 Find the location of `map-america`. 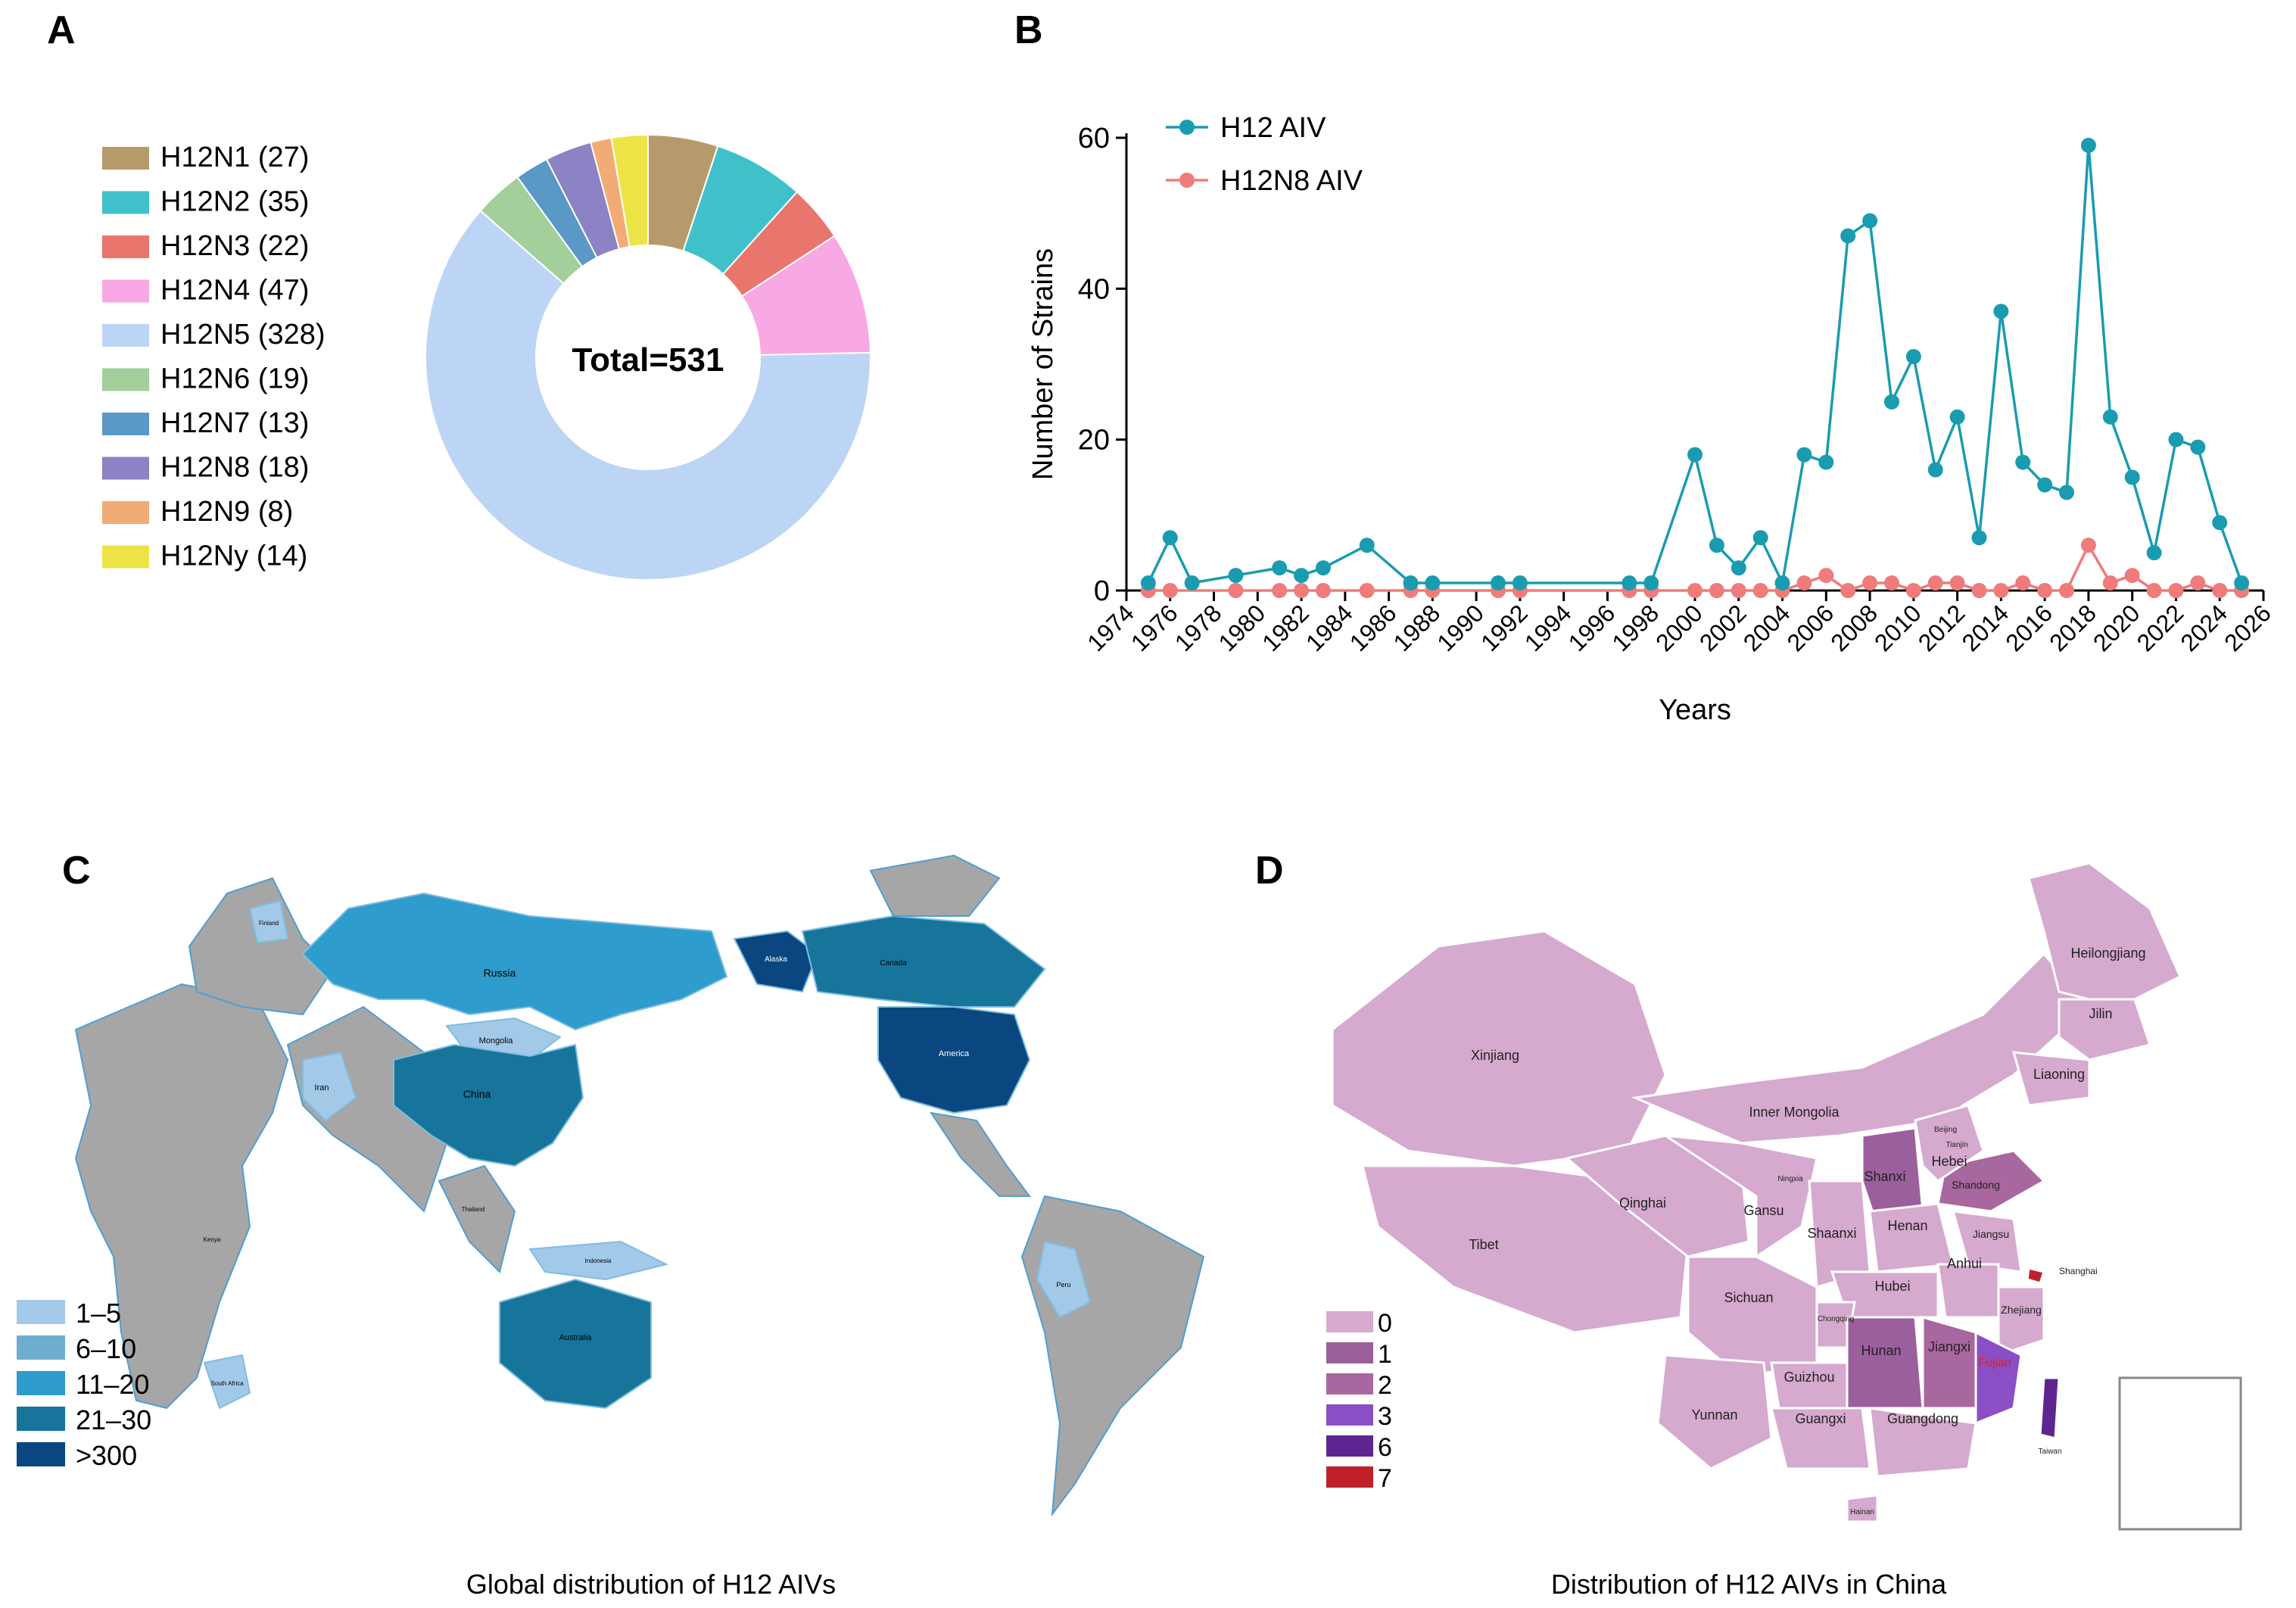

map-america is located at coordinates (954, 1060).